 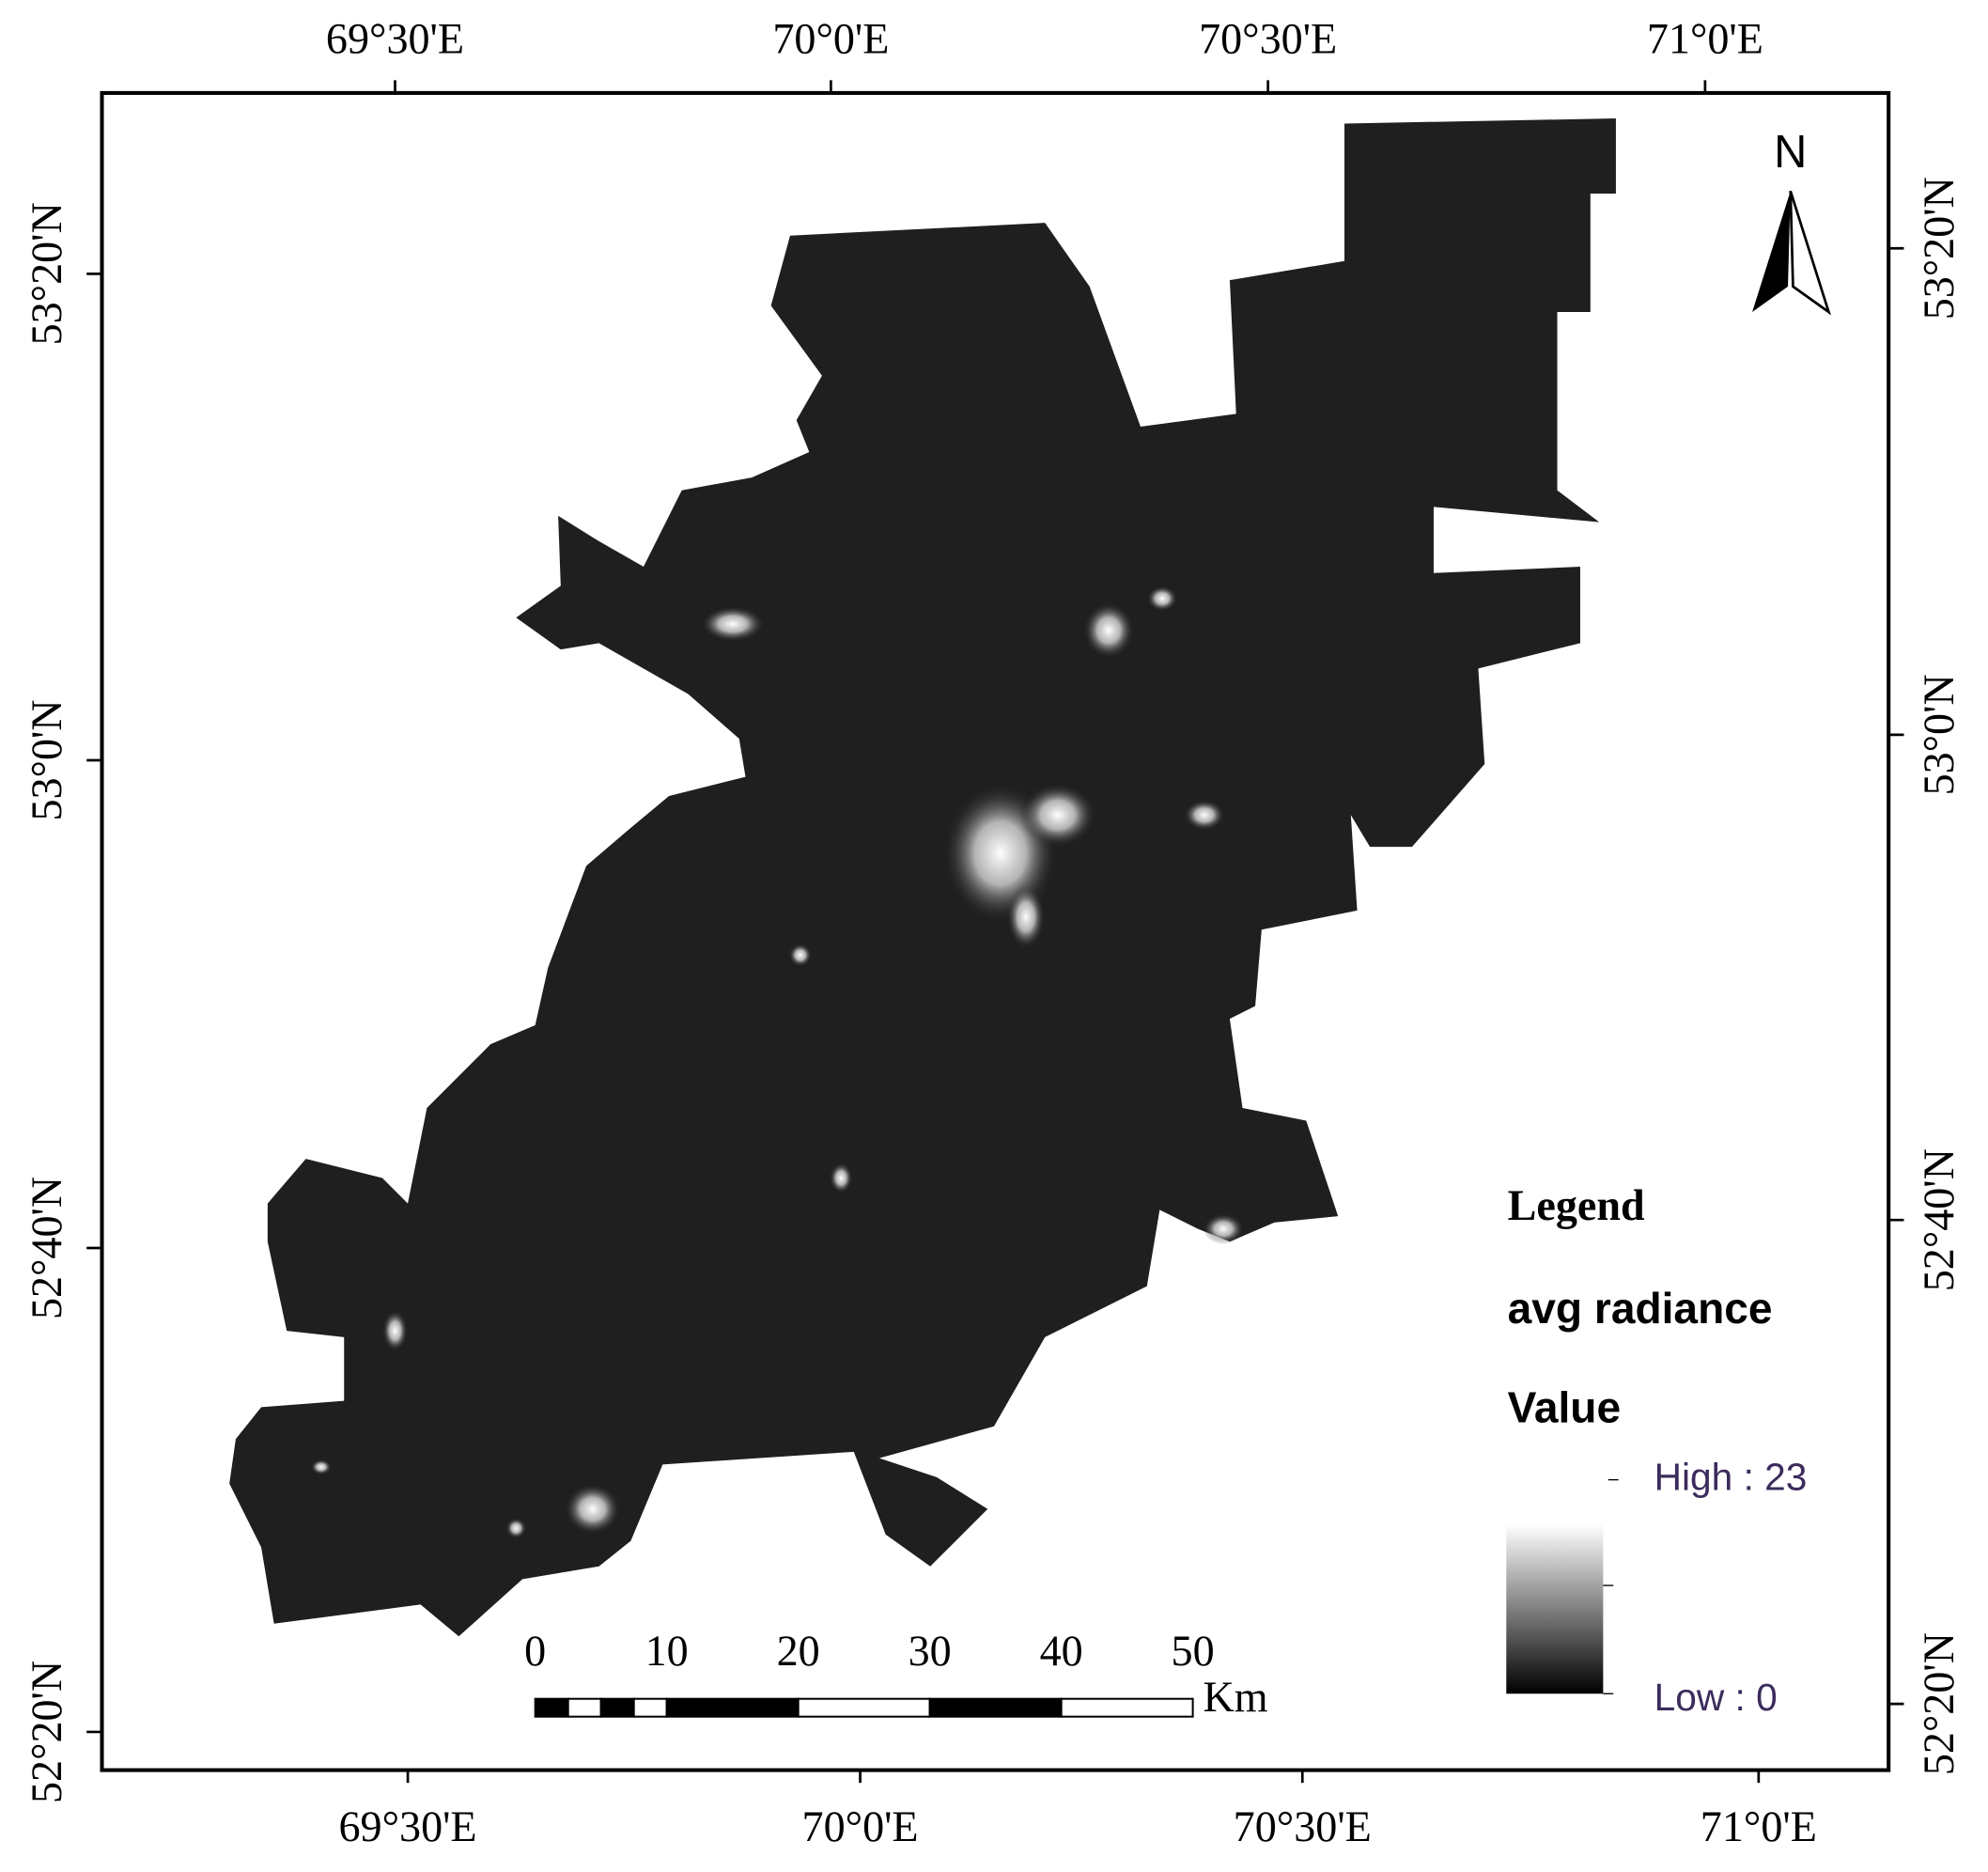 I want to click on right-lat-label: 52°20'N, so click(x=1939, y=1703).